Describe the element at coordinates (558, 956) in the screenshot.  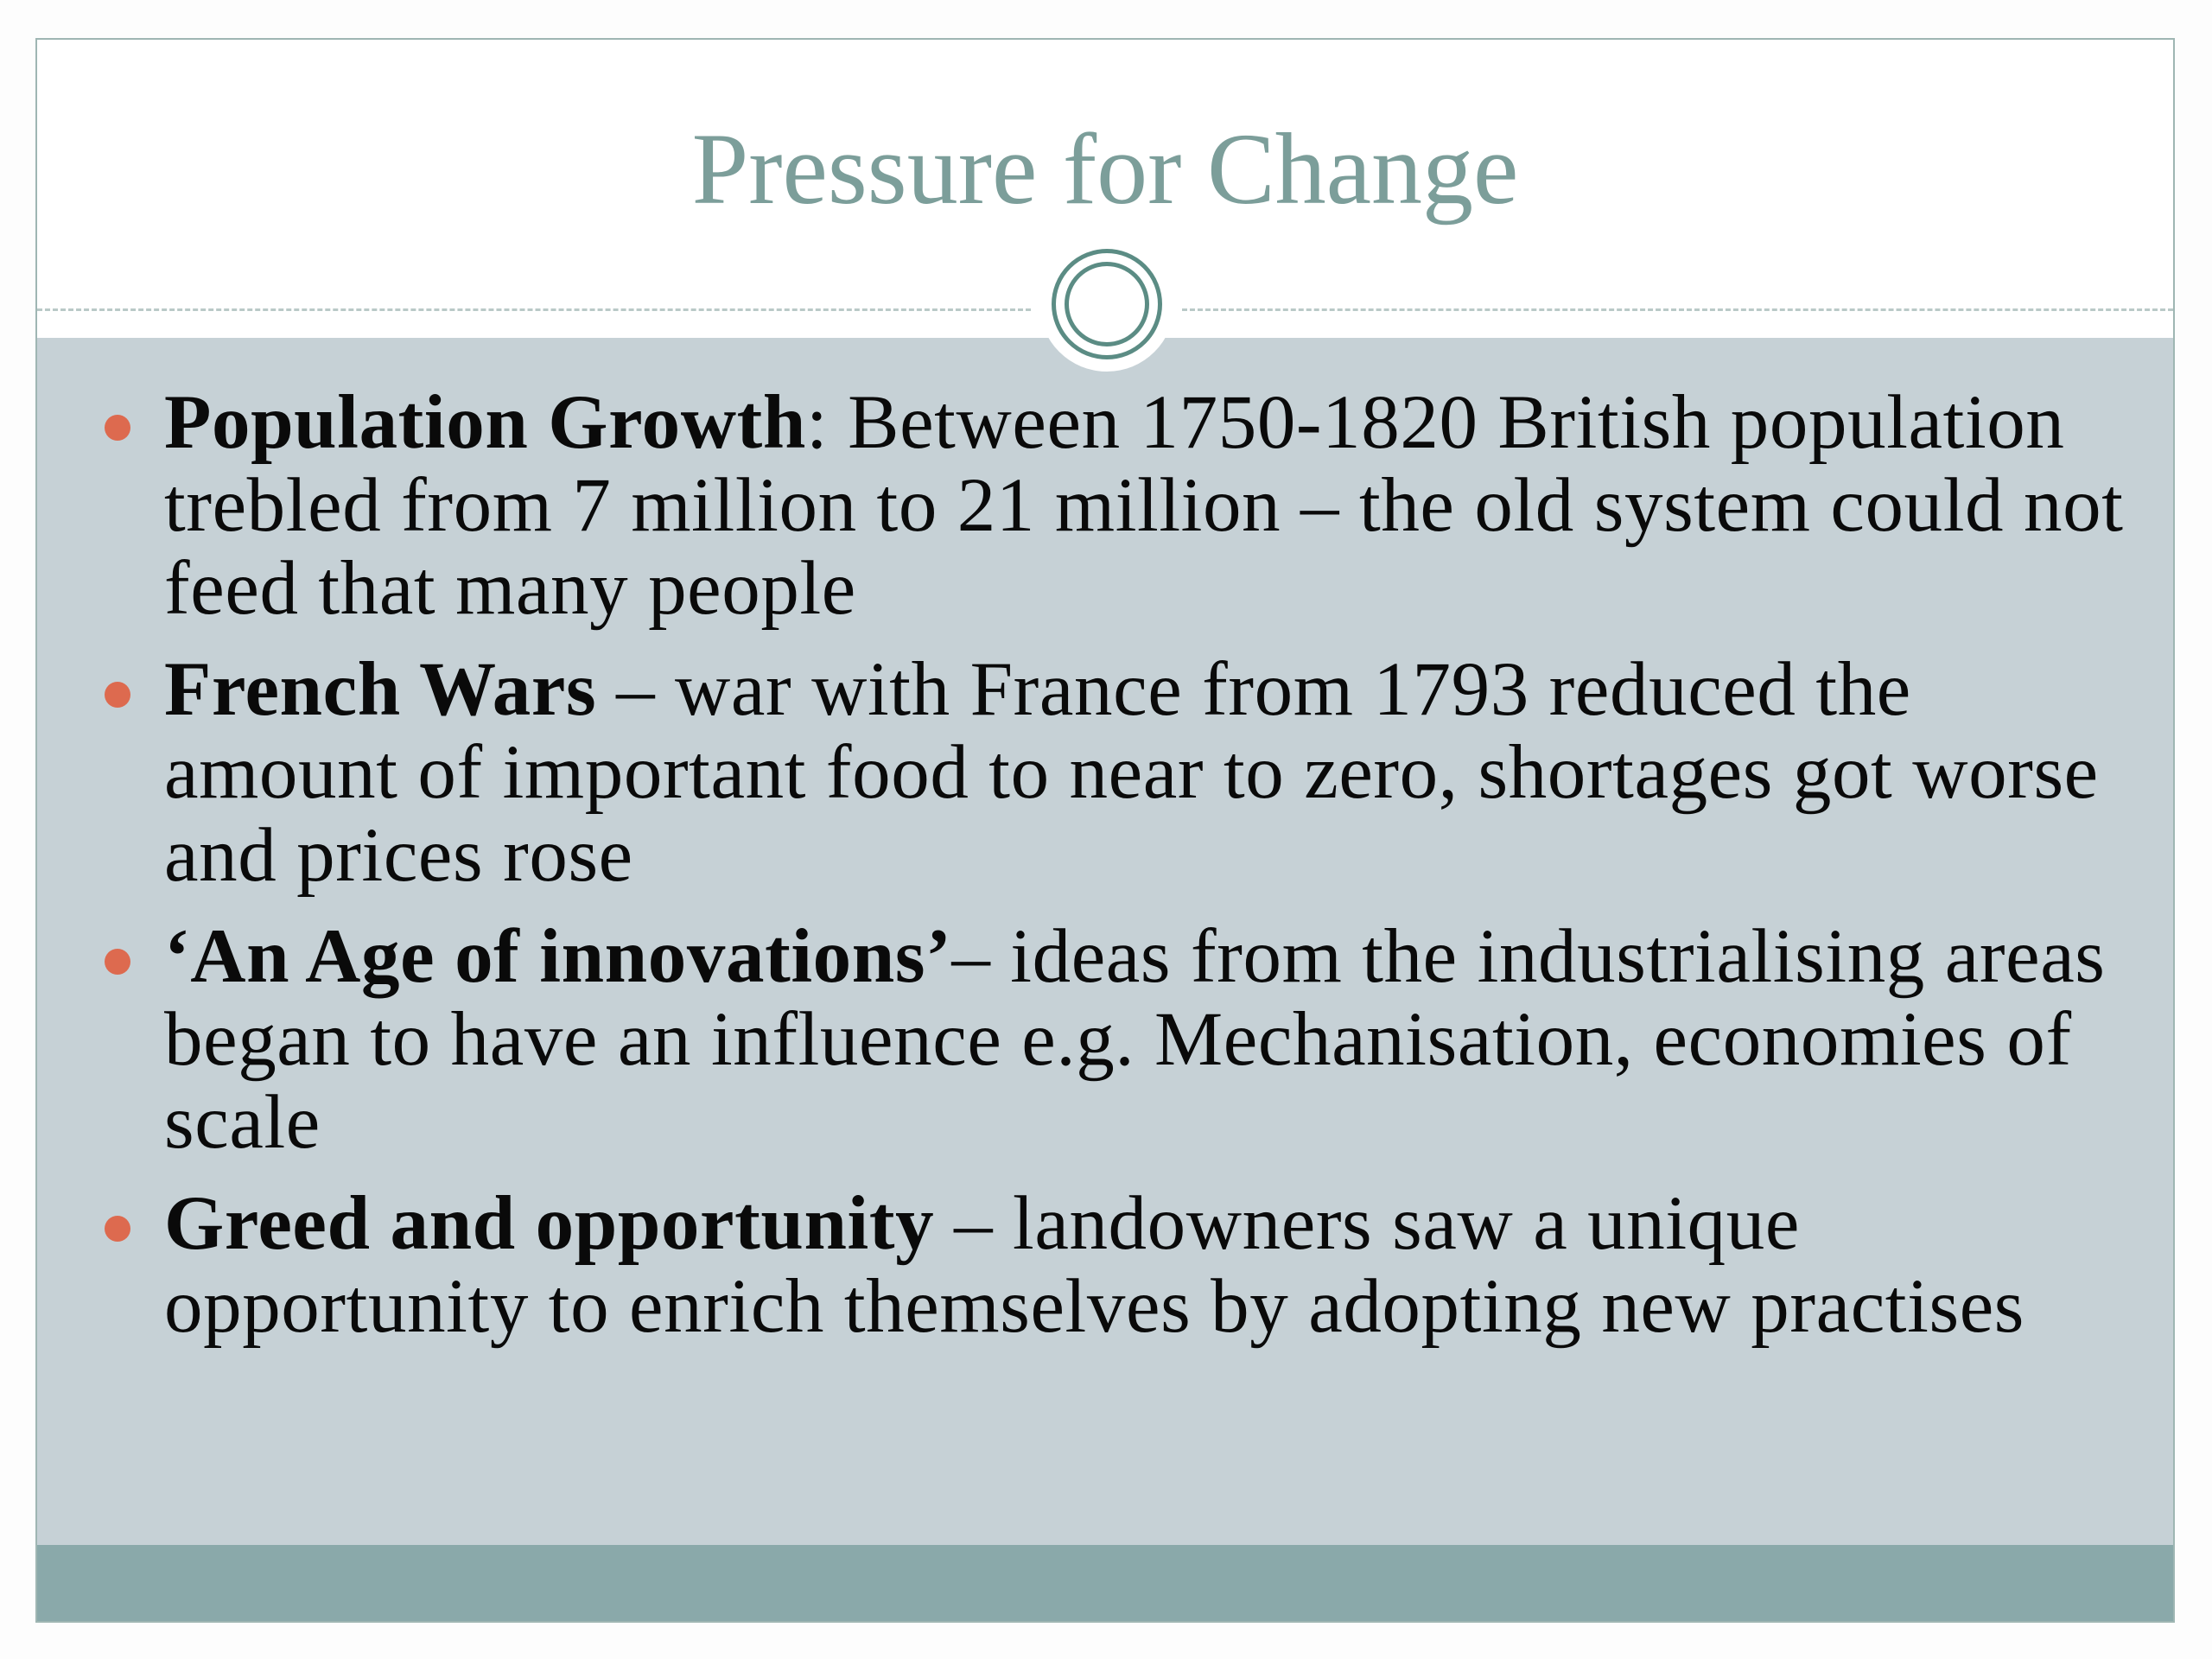
I see `bullet-heading: ‘An Age of innovations’` at that location.